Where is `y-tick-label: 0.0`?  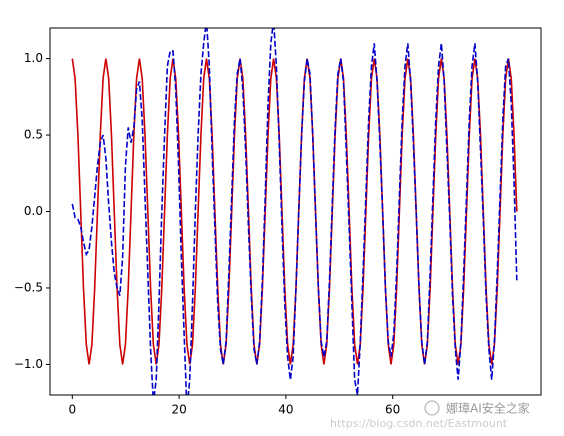 y-tick-label: 0.0 is located at coordinates (33, 211).